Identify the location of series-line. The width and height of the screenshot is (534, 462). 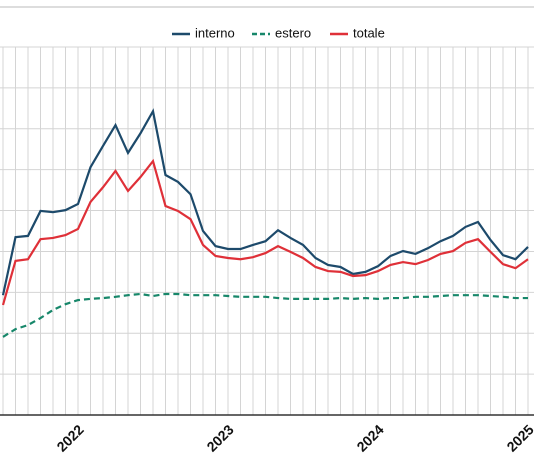
(265, 315).